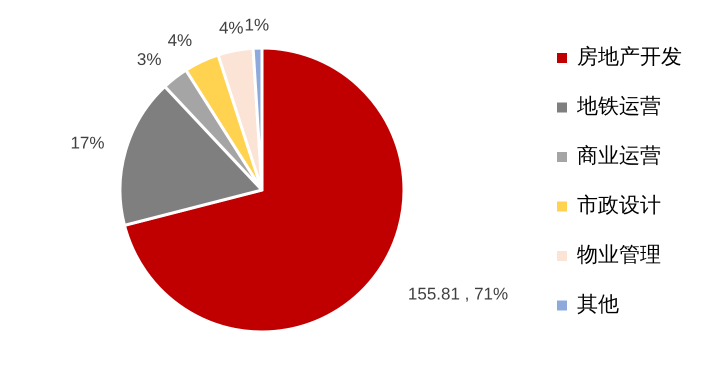 This screenshot has width=720, height=386. I want to click on data-label: 155.81 , 71%, so click(458, 294).